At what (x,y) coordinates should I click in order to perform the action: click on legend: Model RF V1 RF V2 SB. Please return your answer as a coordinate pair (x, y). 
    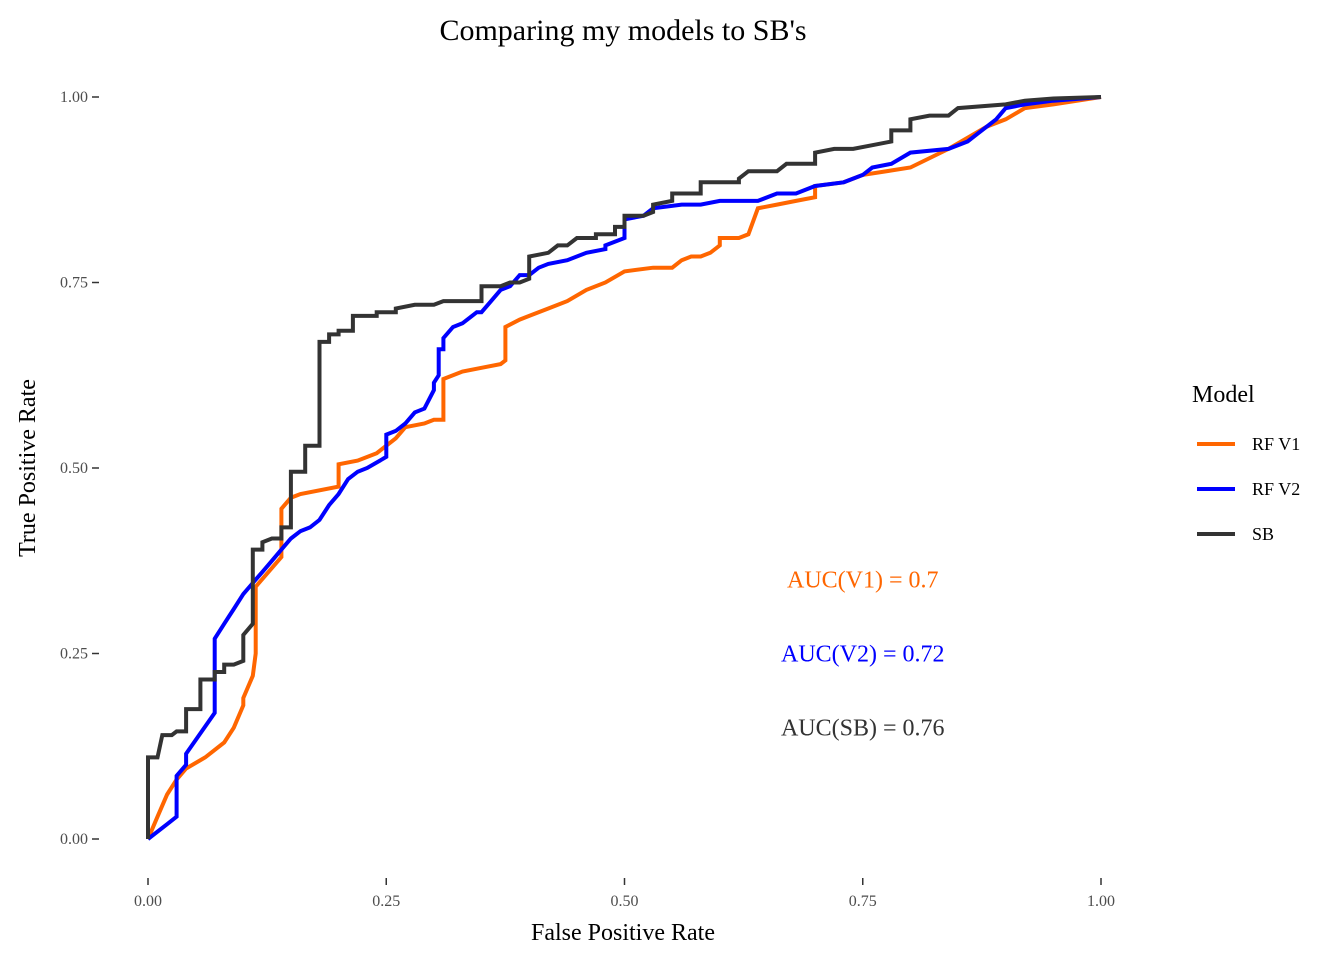
    Looking at the image, I should click on (1246, 463).